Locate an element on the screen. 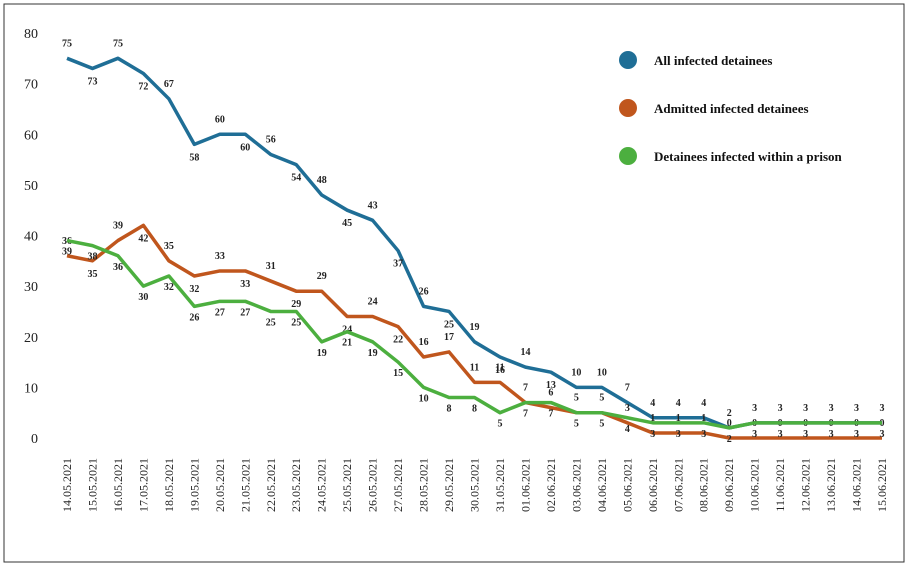 The image size is (909, 567). x-tick-label: 05.06.2021 is located at coordinates (627, 485).